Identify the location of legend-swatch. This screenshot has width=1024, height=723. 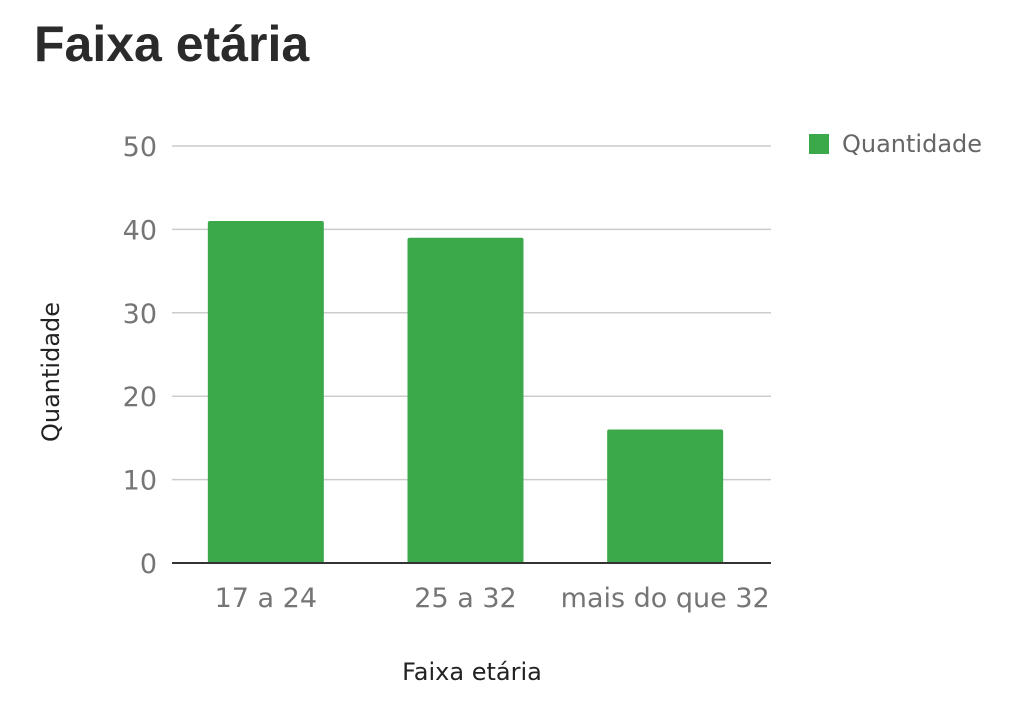
(819, 144).